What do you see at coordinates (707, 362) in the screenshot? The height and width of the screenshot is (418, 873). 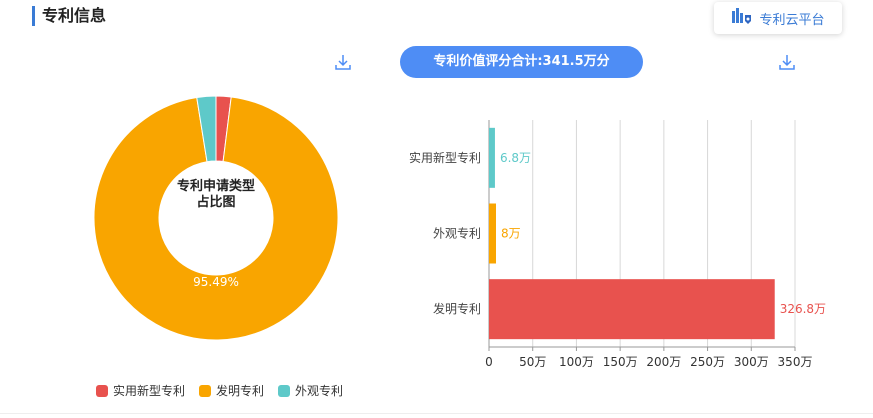 I see `x-tick-label: 250万` at bounding box center [707, 362].